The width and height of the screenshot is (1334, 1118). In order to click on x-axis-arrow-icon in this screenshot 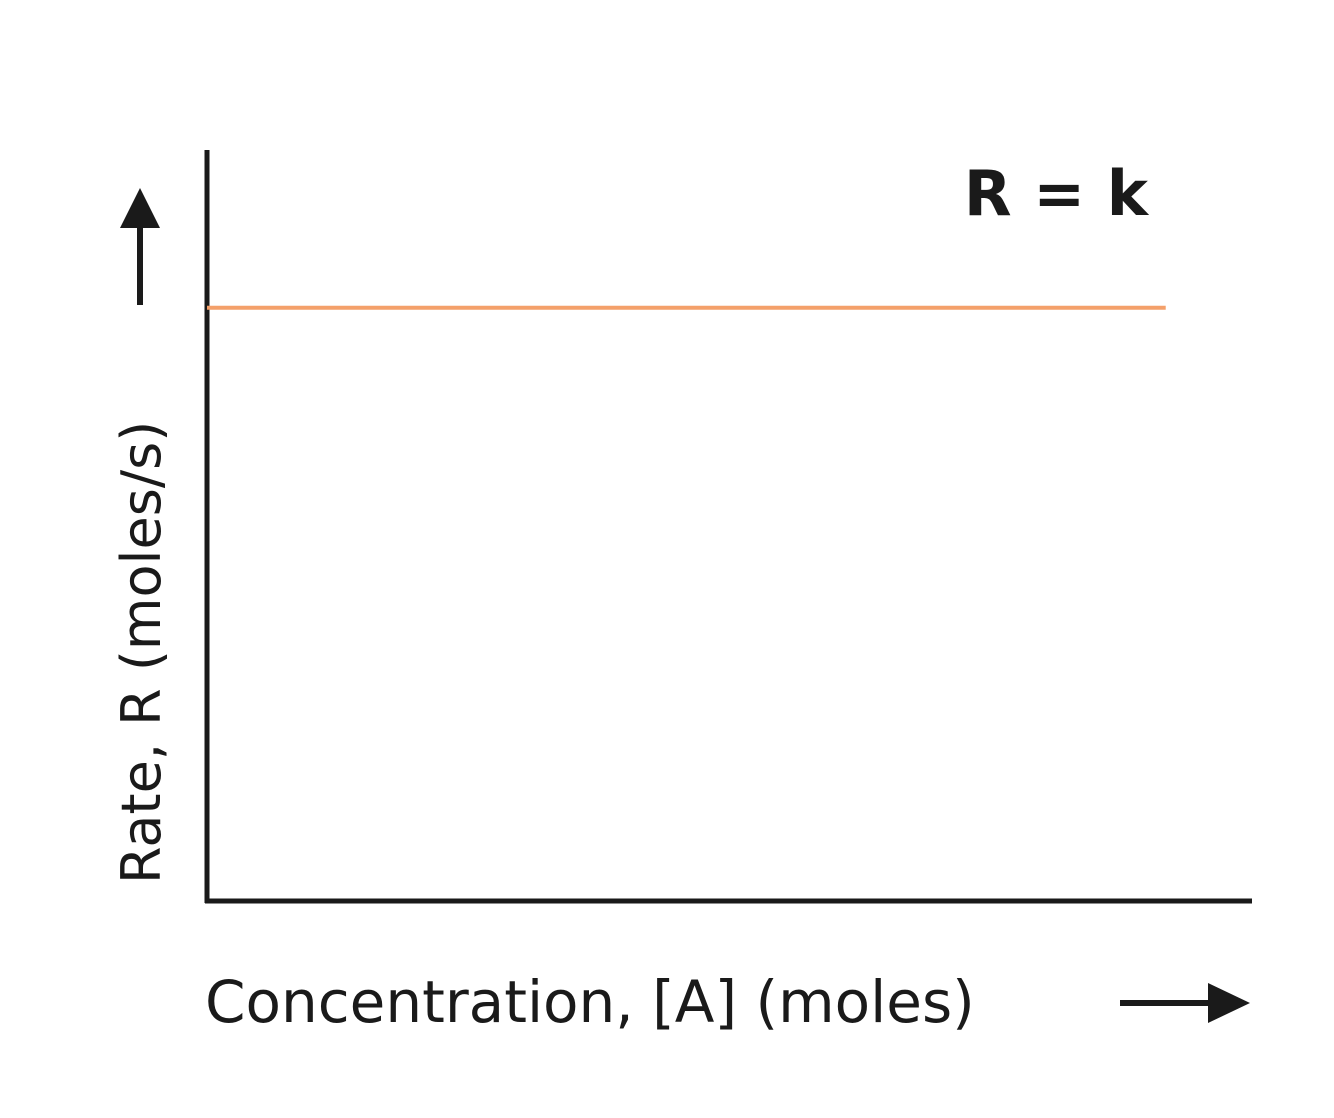, I will do `click(1185, 1003)`.